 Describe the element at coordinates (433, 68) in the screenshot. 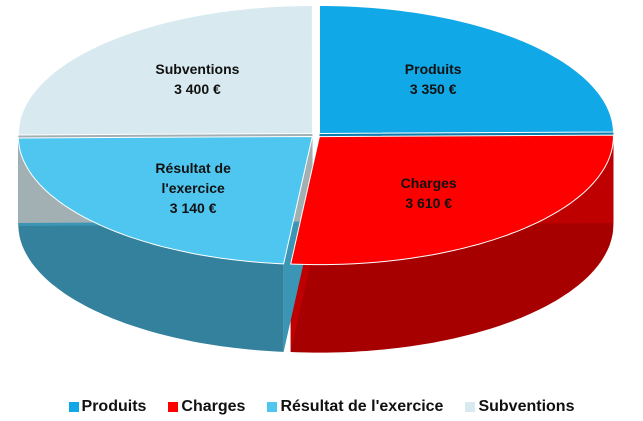

I see `label-category: Produits` at that location.